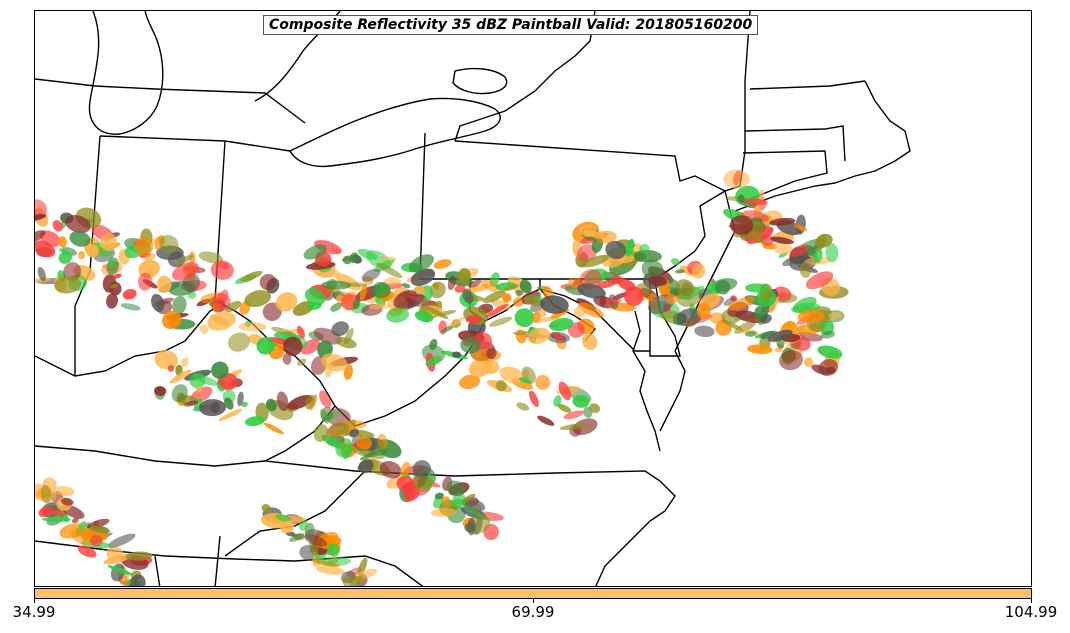 This screenshot has height=633, width=1070. What do you see at coordinates (128, 341) in the screenshot?
I see `kentucky-north` at bounding box center [128, 341].